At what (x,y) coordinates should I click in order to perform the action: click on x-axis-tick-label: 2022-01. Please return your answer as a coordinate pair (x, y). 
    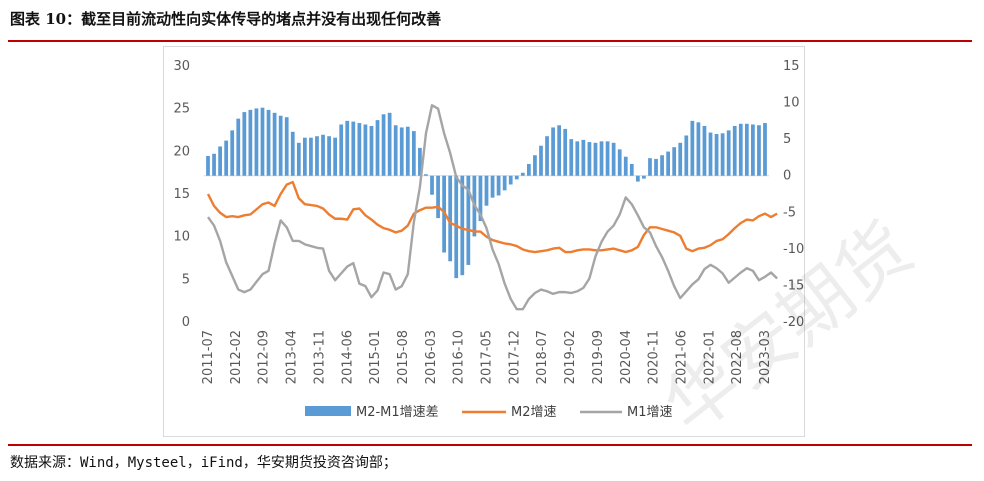
    Looking at the image, I should click on (709, 357).